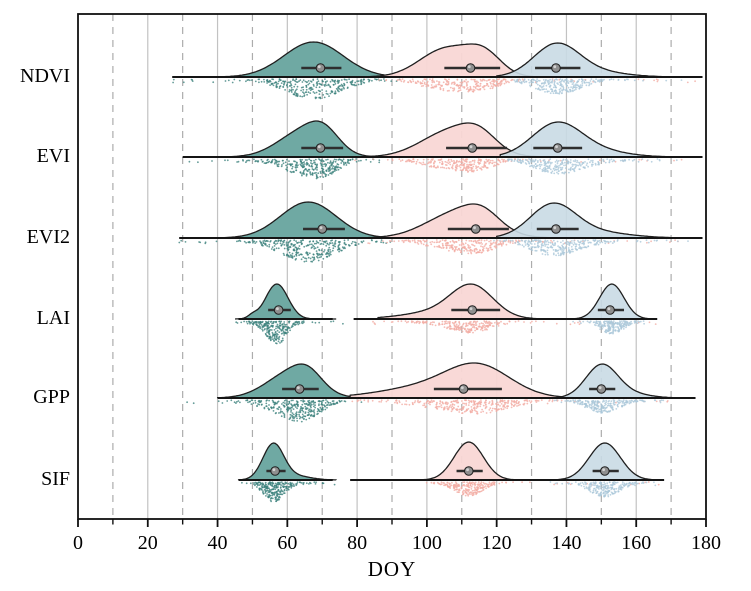 The height and width of the screenshot is (591, 751). What do you see at coordinates (274, 411) in the screenshot?
I see `rain-gpp-green` at bounding box center [274, 411].